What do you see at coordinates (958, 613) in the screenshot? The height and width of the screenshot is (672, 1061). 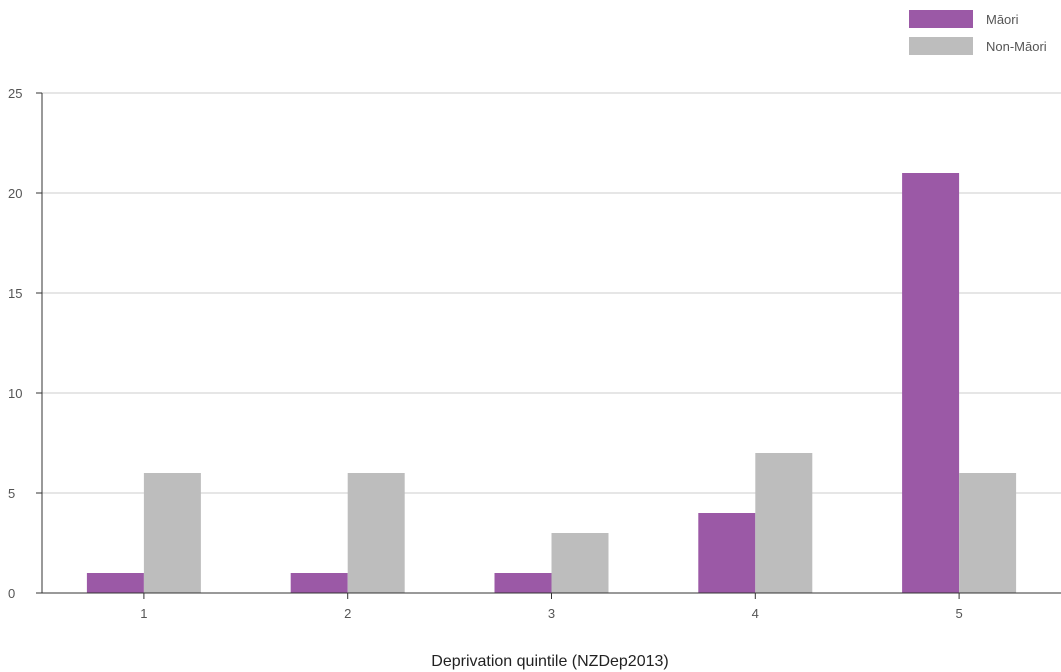 I see `x-tick-label: 5` at bounding box center [958, 613].